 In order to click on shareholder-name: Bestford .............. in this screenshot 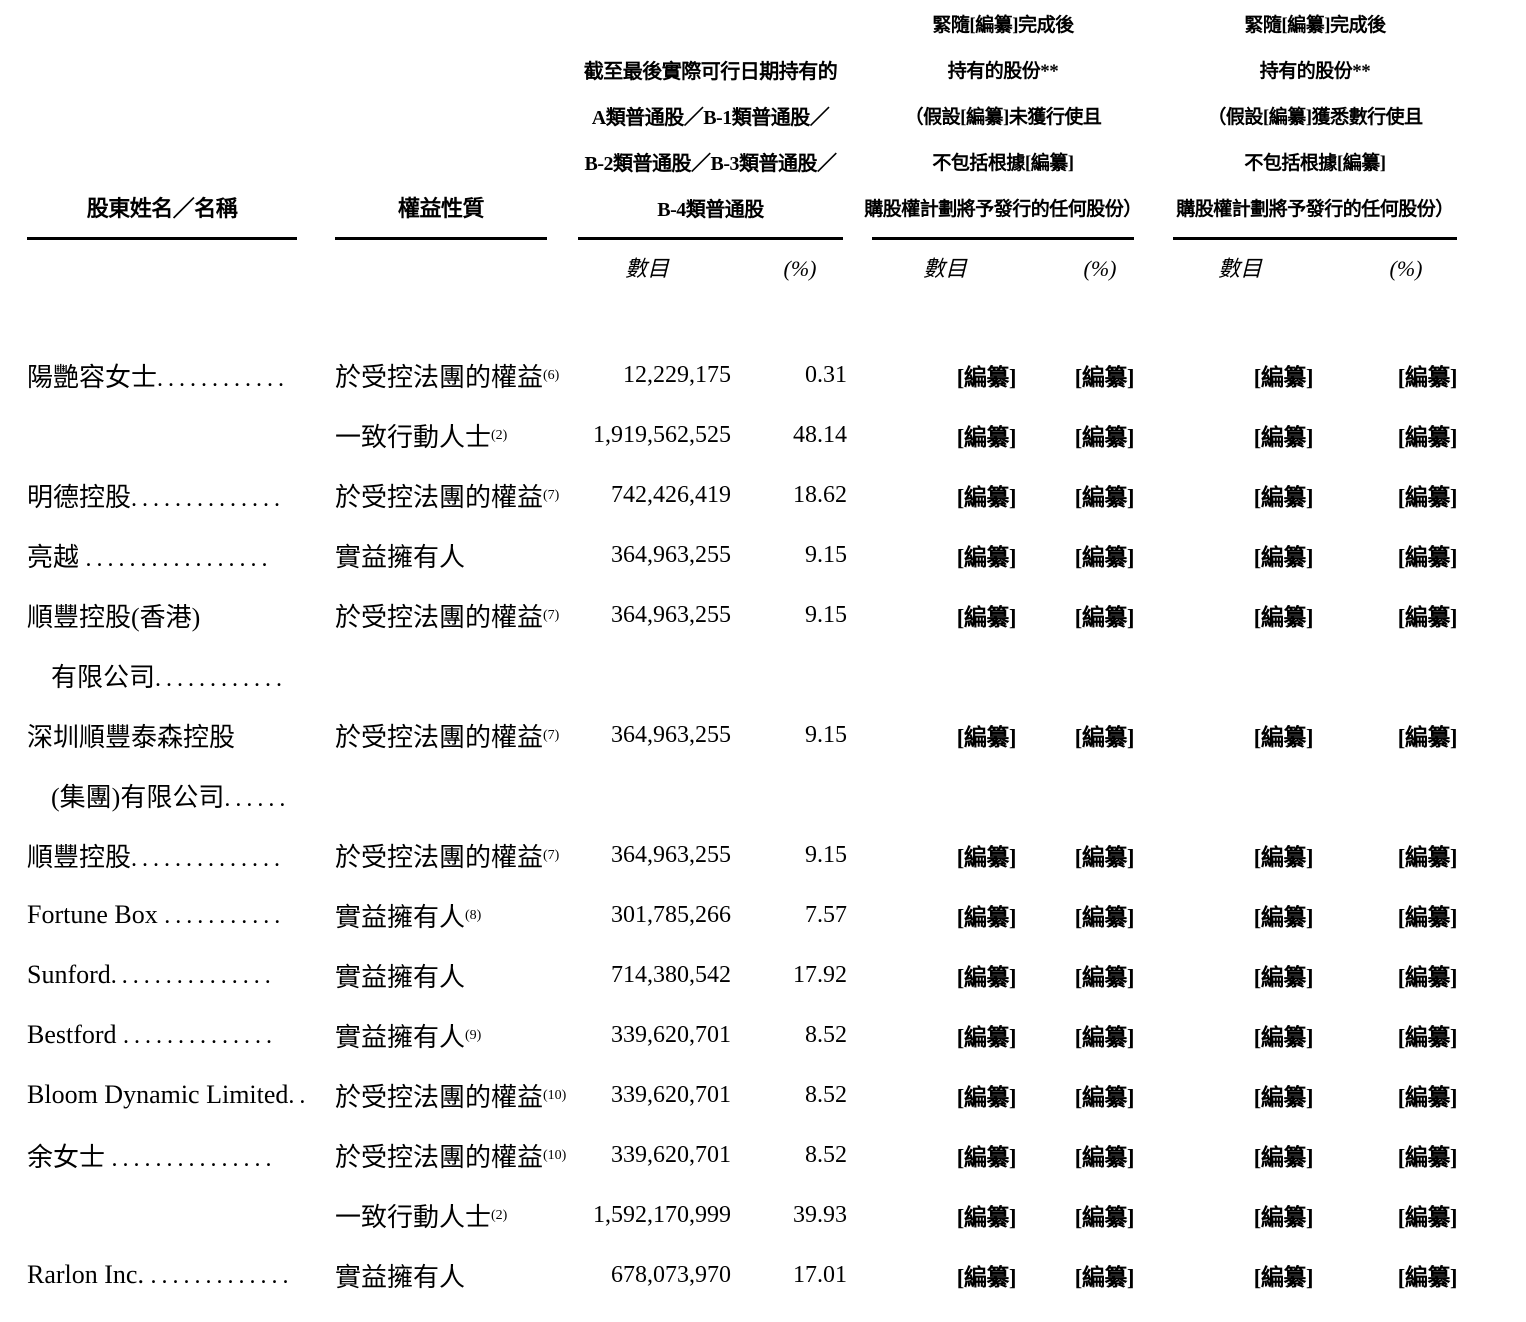, I will do `click(181, 1035)`.